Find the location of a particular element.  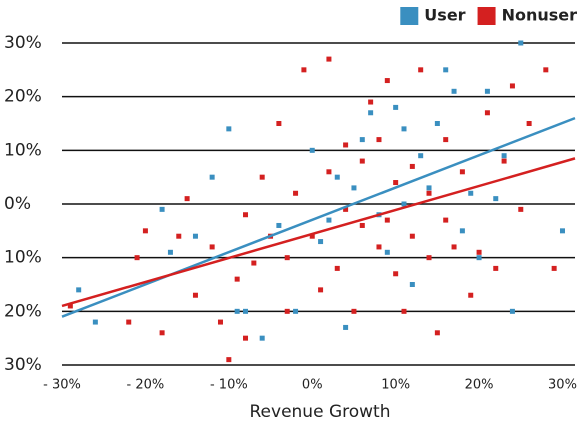

x-tick-label: - 10% is located at coordinates (229, 385).